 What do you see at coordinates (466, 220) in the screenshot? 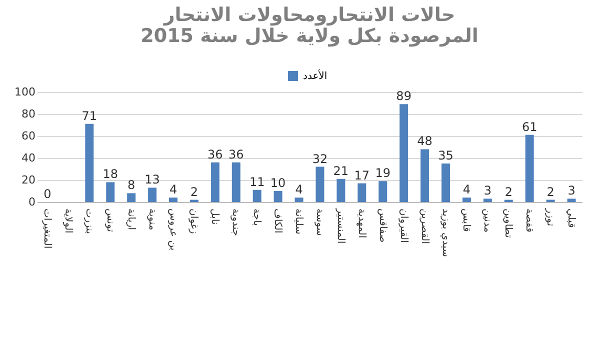
I see `x-tick-label: قابس` at bounding box center [466, 220].